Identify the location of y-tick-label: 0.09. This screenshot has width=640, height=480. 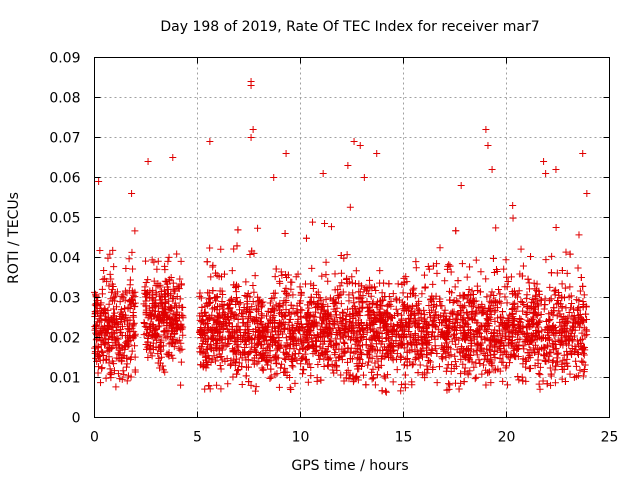
(64, 59).